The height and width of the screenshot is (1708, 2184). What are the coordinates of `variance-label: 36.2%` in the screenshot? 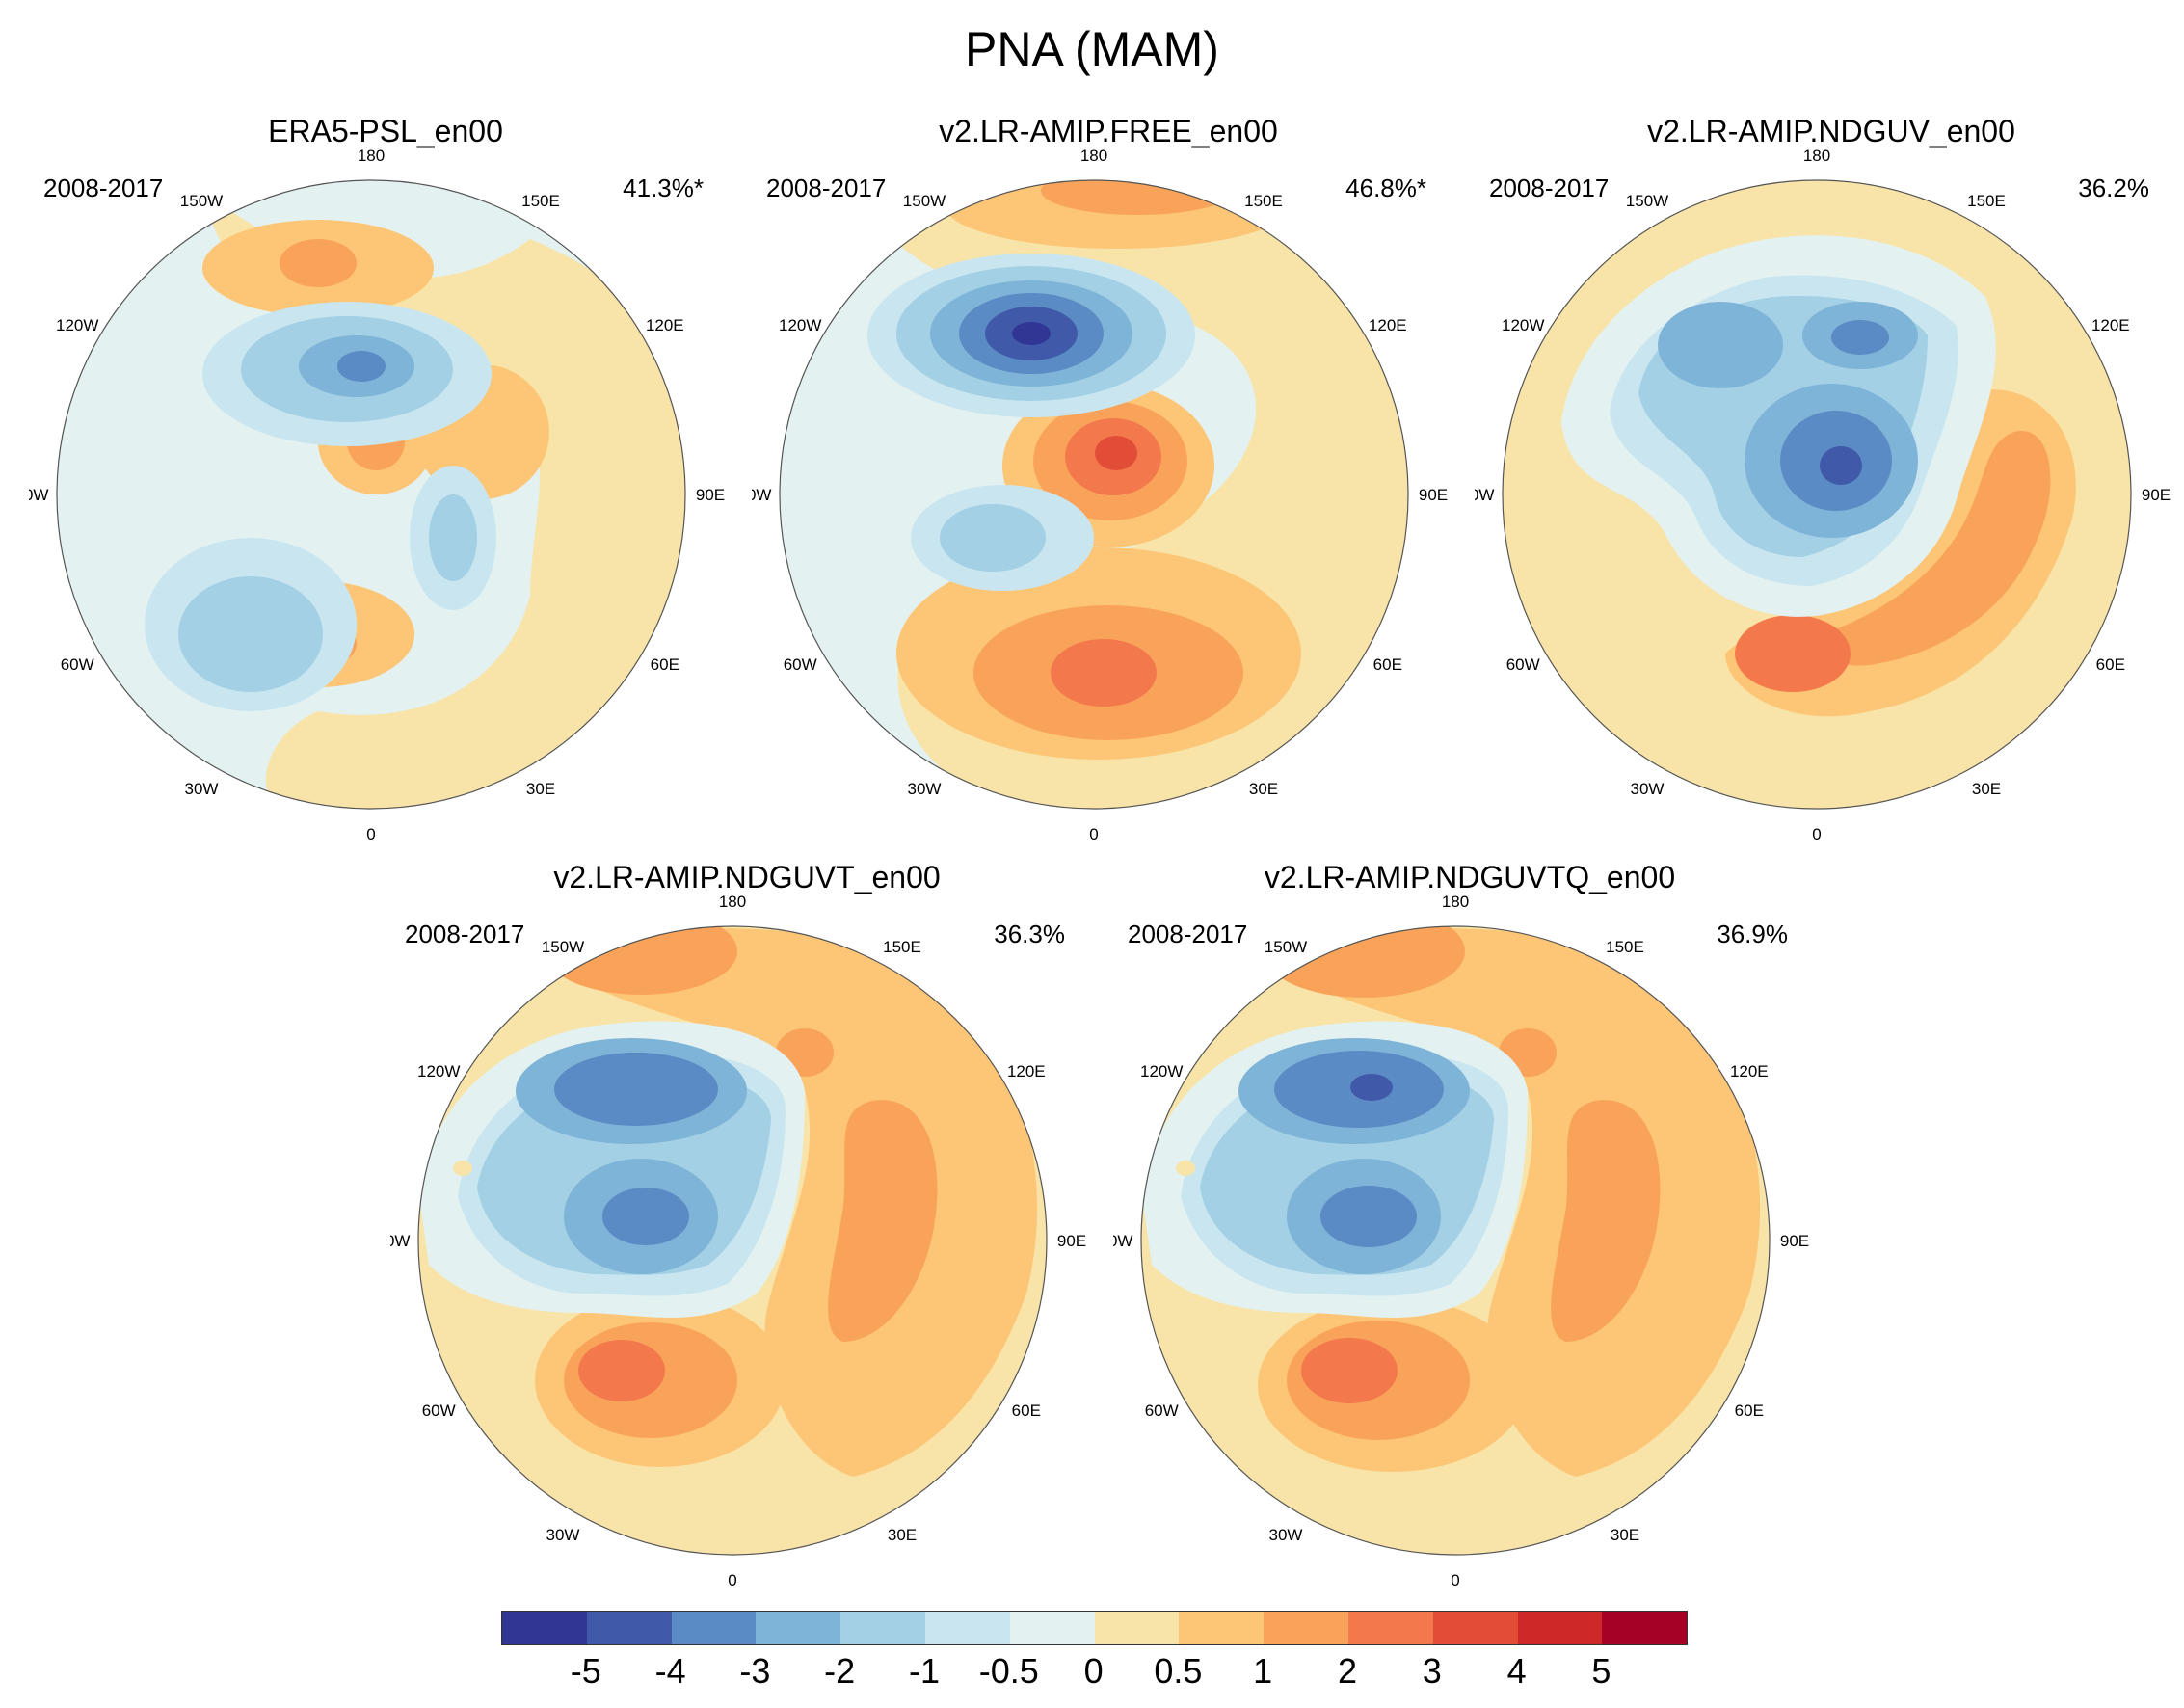 It's located at (2114, 188).